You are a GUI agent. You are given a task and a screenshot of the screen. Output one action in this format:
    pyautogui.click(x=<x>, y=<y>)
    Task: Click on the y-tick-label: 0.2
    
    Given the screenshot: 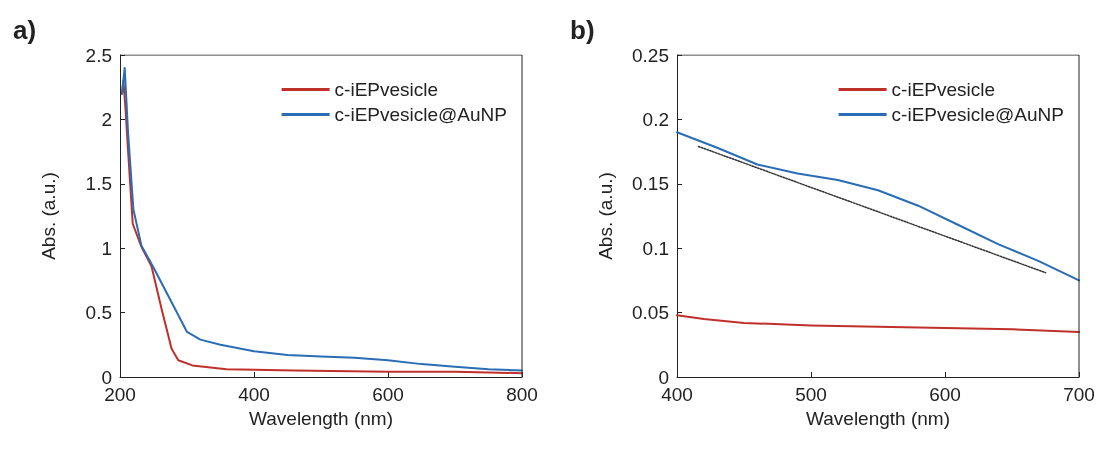 What is the action you would take?
    pyautogui.click(x=655, y=119)
    